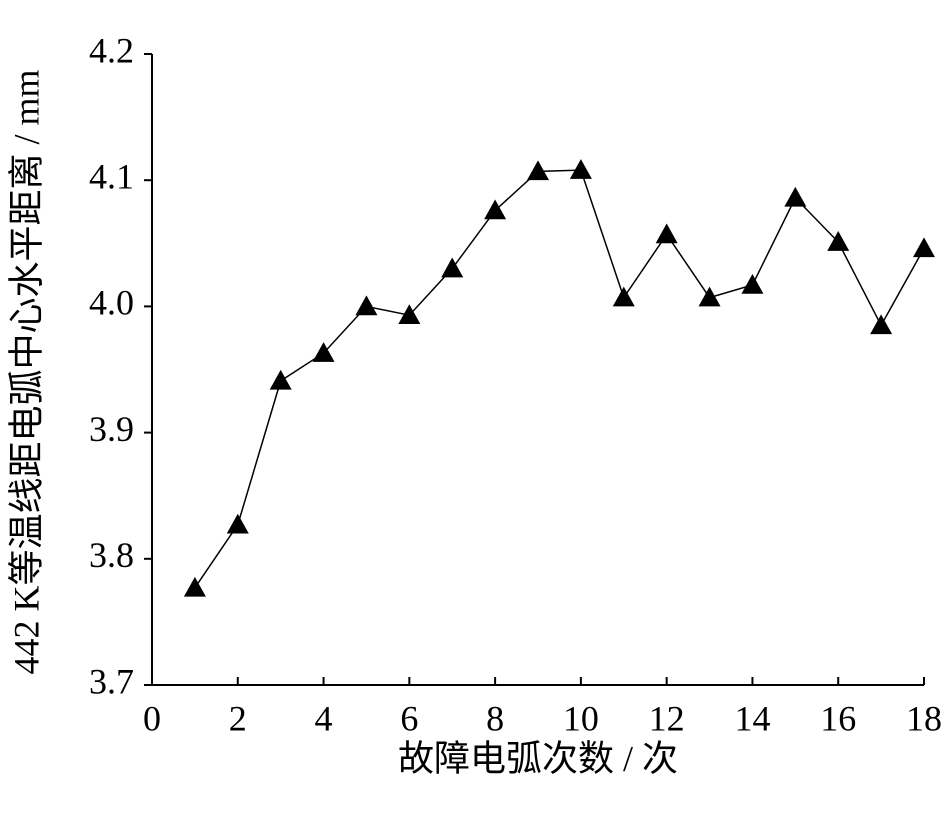  I want to click on x-tick-label: 10, so click(581, 718).